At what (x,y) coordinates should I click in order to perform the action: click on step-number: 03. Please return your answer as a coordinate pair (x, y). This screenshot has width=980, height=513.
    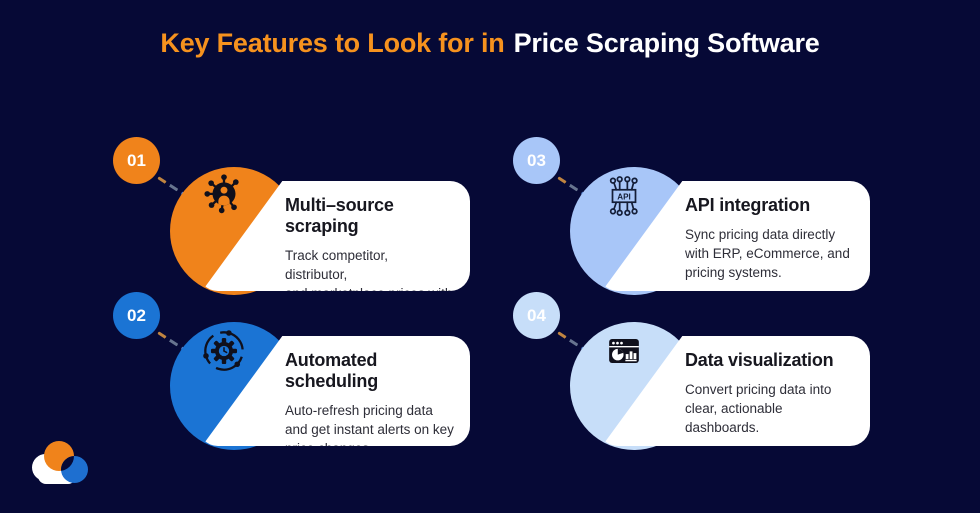
    Looking at the image, I should click on (536, 160).